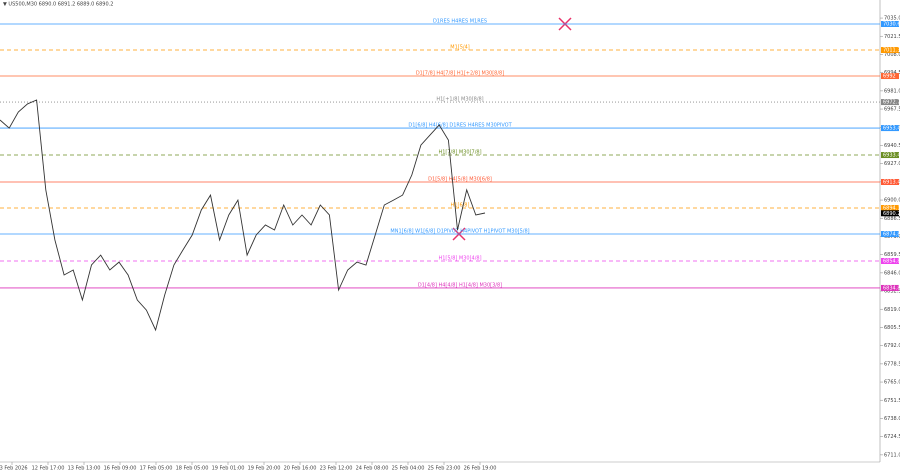 This screenshot has width=900, height=474. What do you see at coordinates (892, 37) in the screenshot?
I see `y-tick-label: 7021.5` at bounding box center [892, 37].